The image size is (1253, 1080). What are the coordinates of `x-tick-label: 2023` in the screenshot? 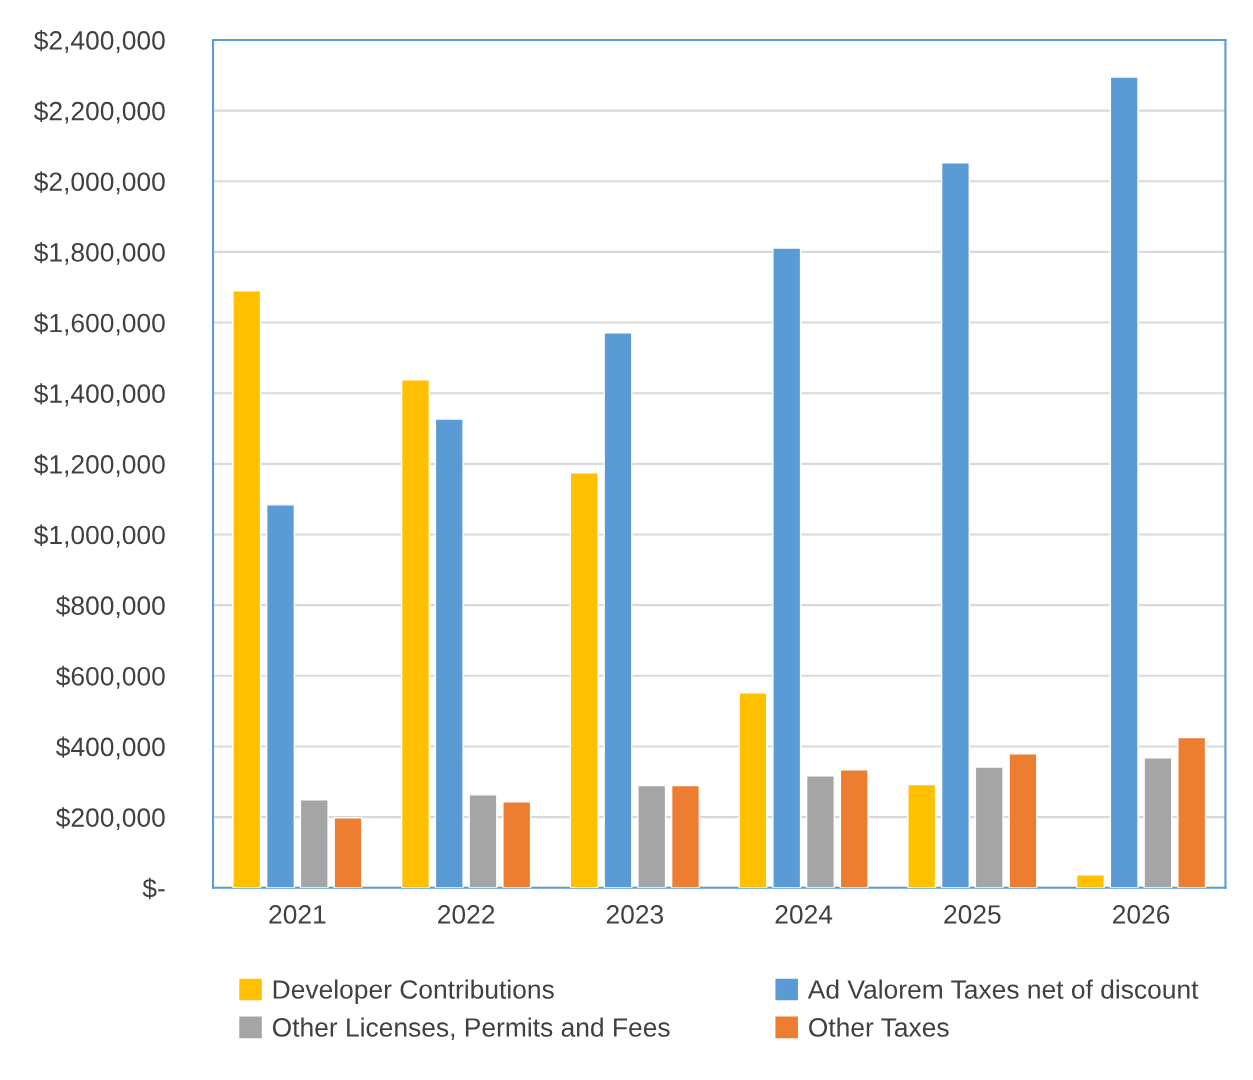 It's located at (635, 914).